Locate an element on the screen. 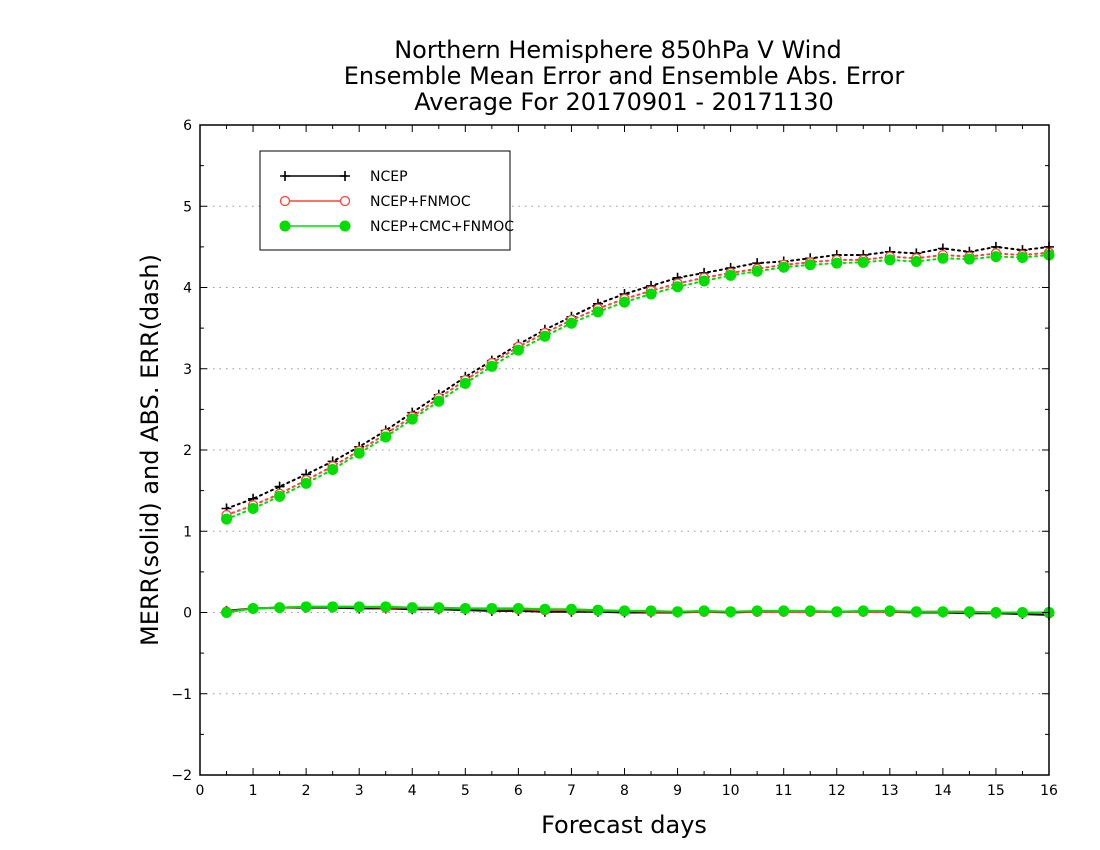  legend-label-ncep-cmc-fnmoc: NCEP+CMC+FNMOC is located at coordinates (442, 227).